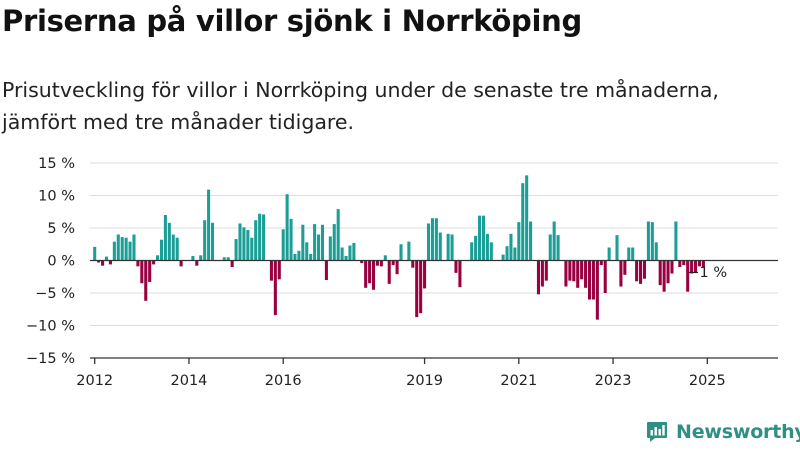  What do you see at coordinates (283, 381) in the screenshot?
I see `x-tick-label: 2016` at bounding box center [283, 381].